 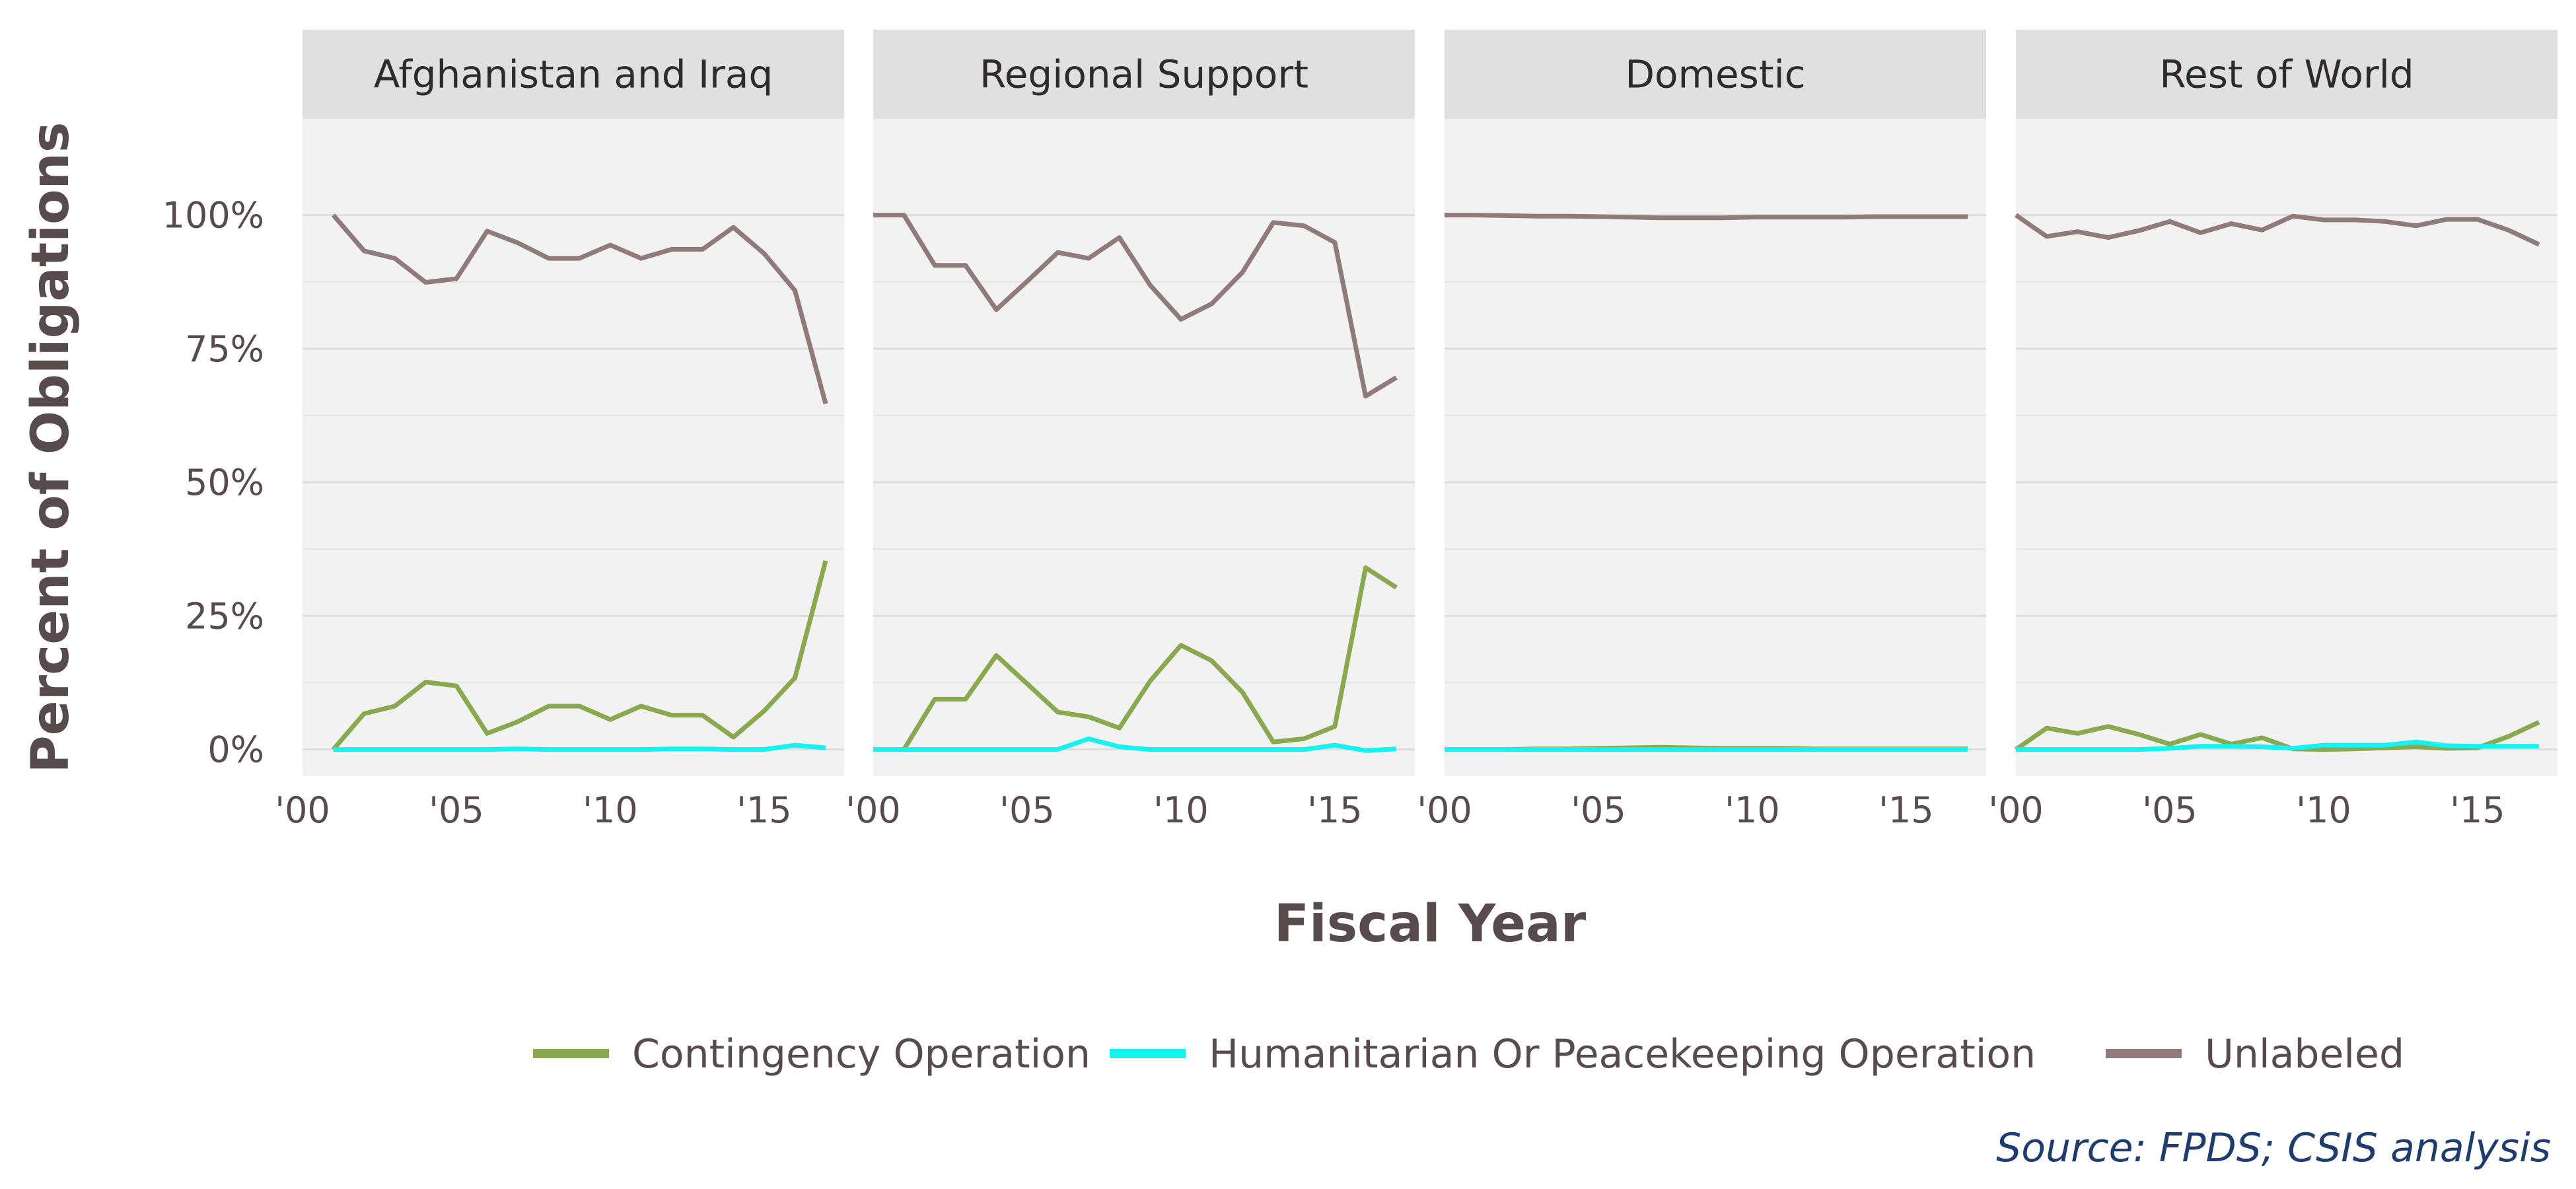 I want to click on facet-panel-0: Afghanistan and Iraq '00 '05 '10 '15, so click(x=560, y=430).